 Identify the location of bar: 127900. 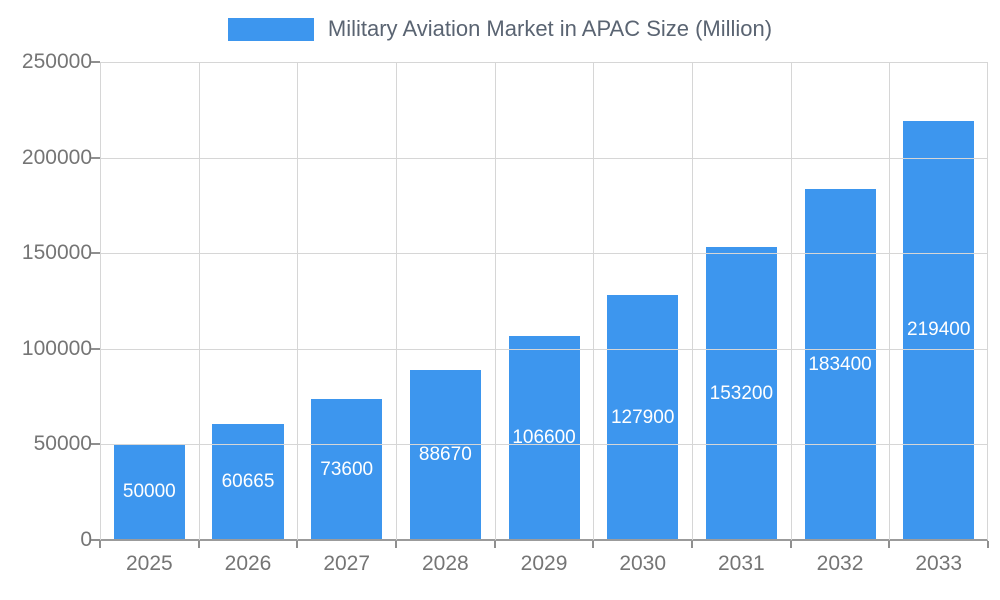
(643, 417).